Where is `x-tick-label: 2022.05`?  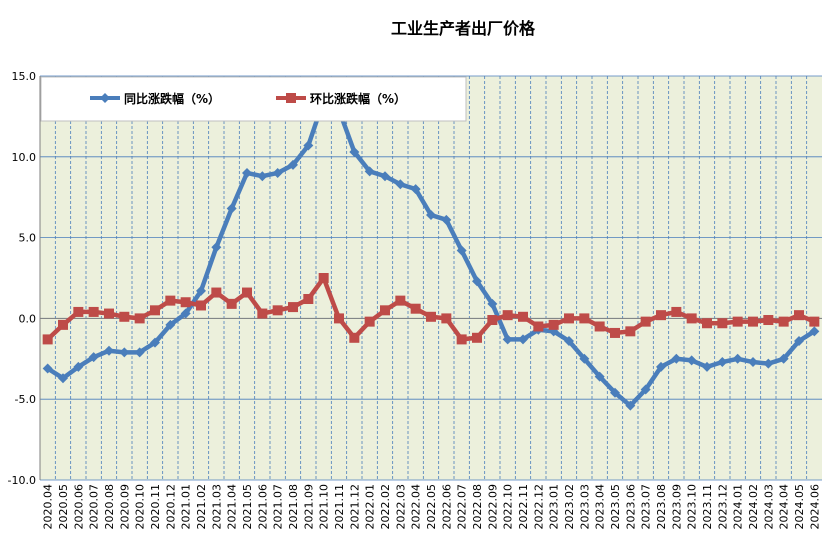 x-tick-label: 2022.05 is located at coordinates (431, 507).